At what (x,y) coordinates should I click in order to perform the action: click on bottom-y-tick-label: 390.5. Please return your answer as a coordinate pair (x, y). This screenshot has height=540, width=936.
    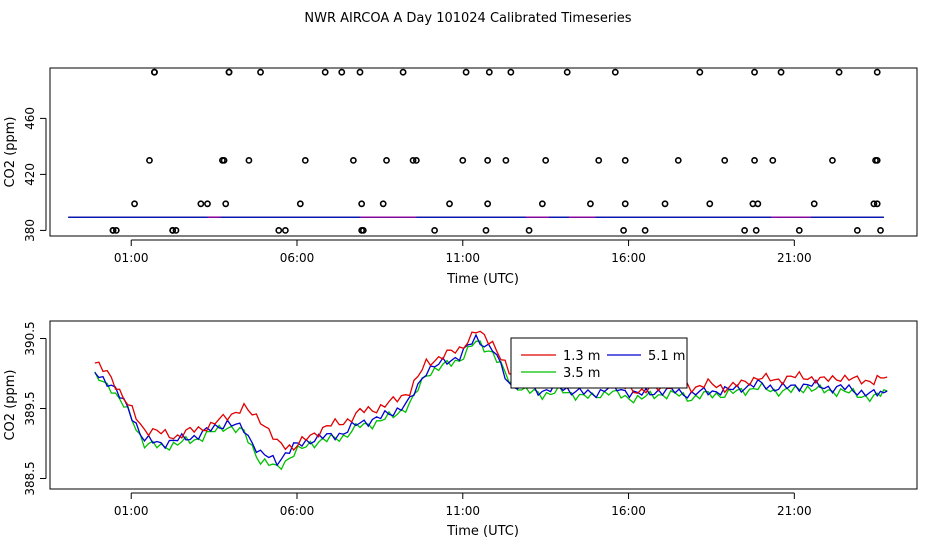
    Looking at the image, I should click on (30, 338).